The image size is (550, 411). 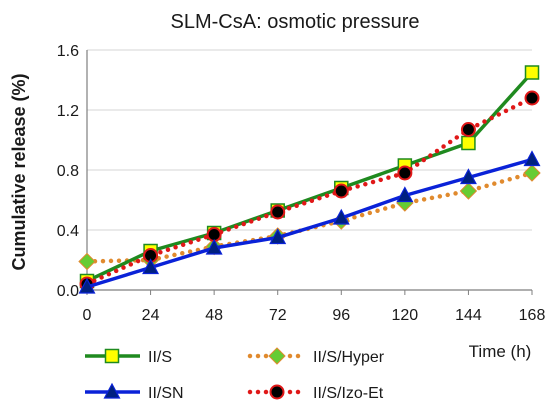 What do you see at coordinates (68, 291) in the screenshot?
I see `y-tick-label: 0.0` at bounding box center [68, 291].